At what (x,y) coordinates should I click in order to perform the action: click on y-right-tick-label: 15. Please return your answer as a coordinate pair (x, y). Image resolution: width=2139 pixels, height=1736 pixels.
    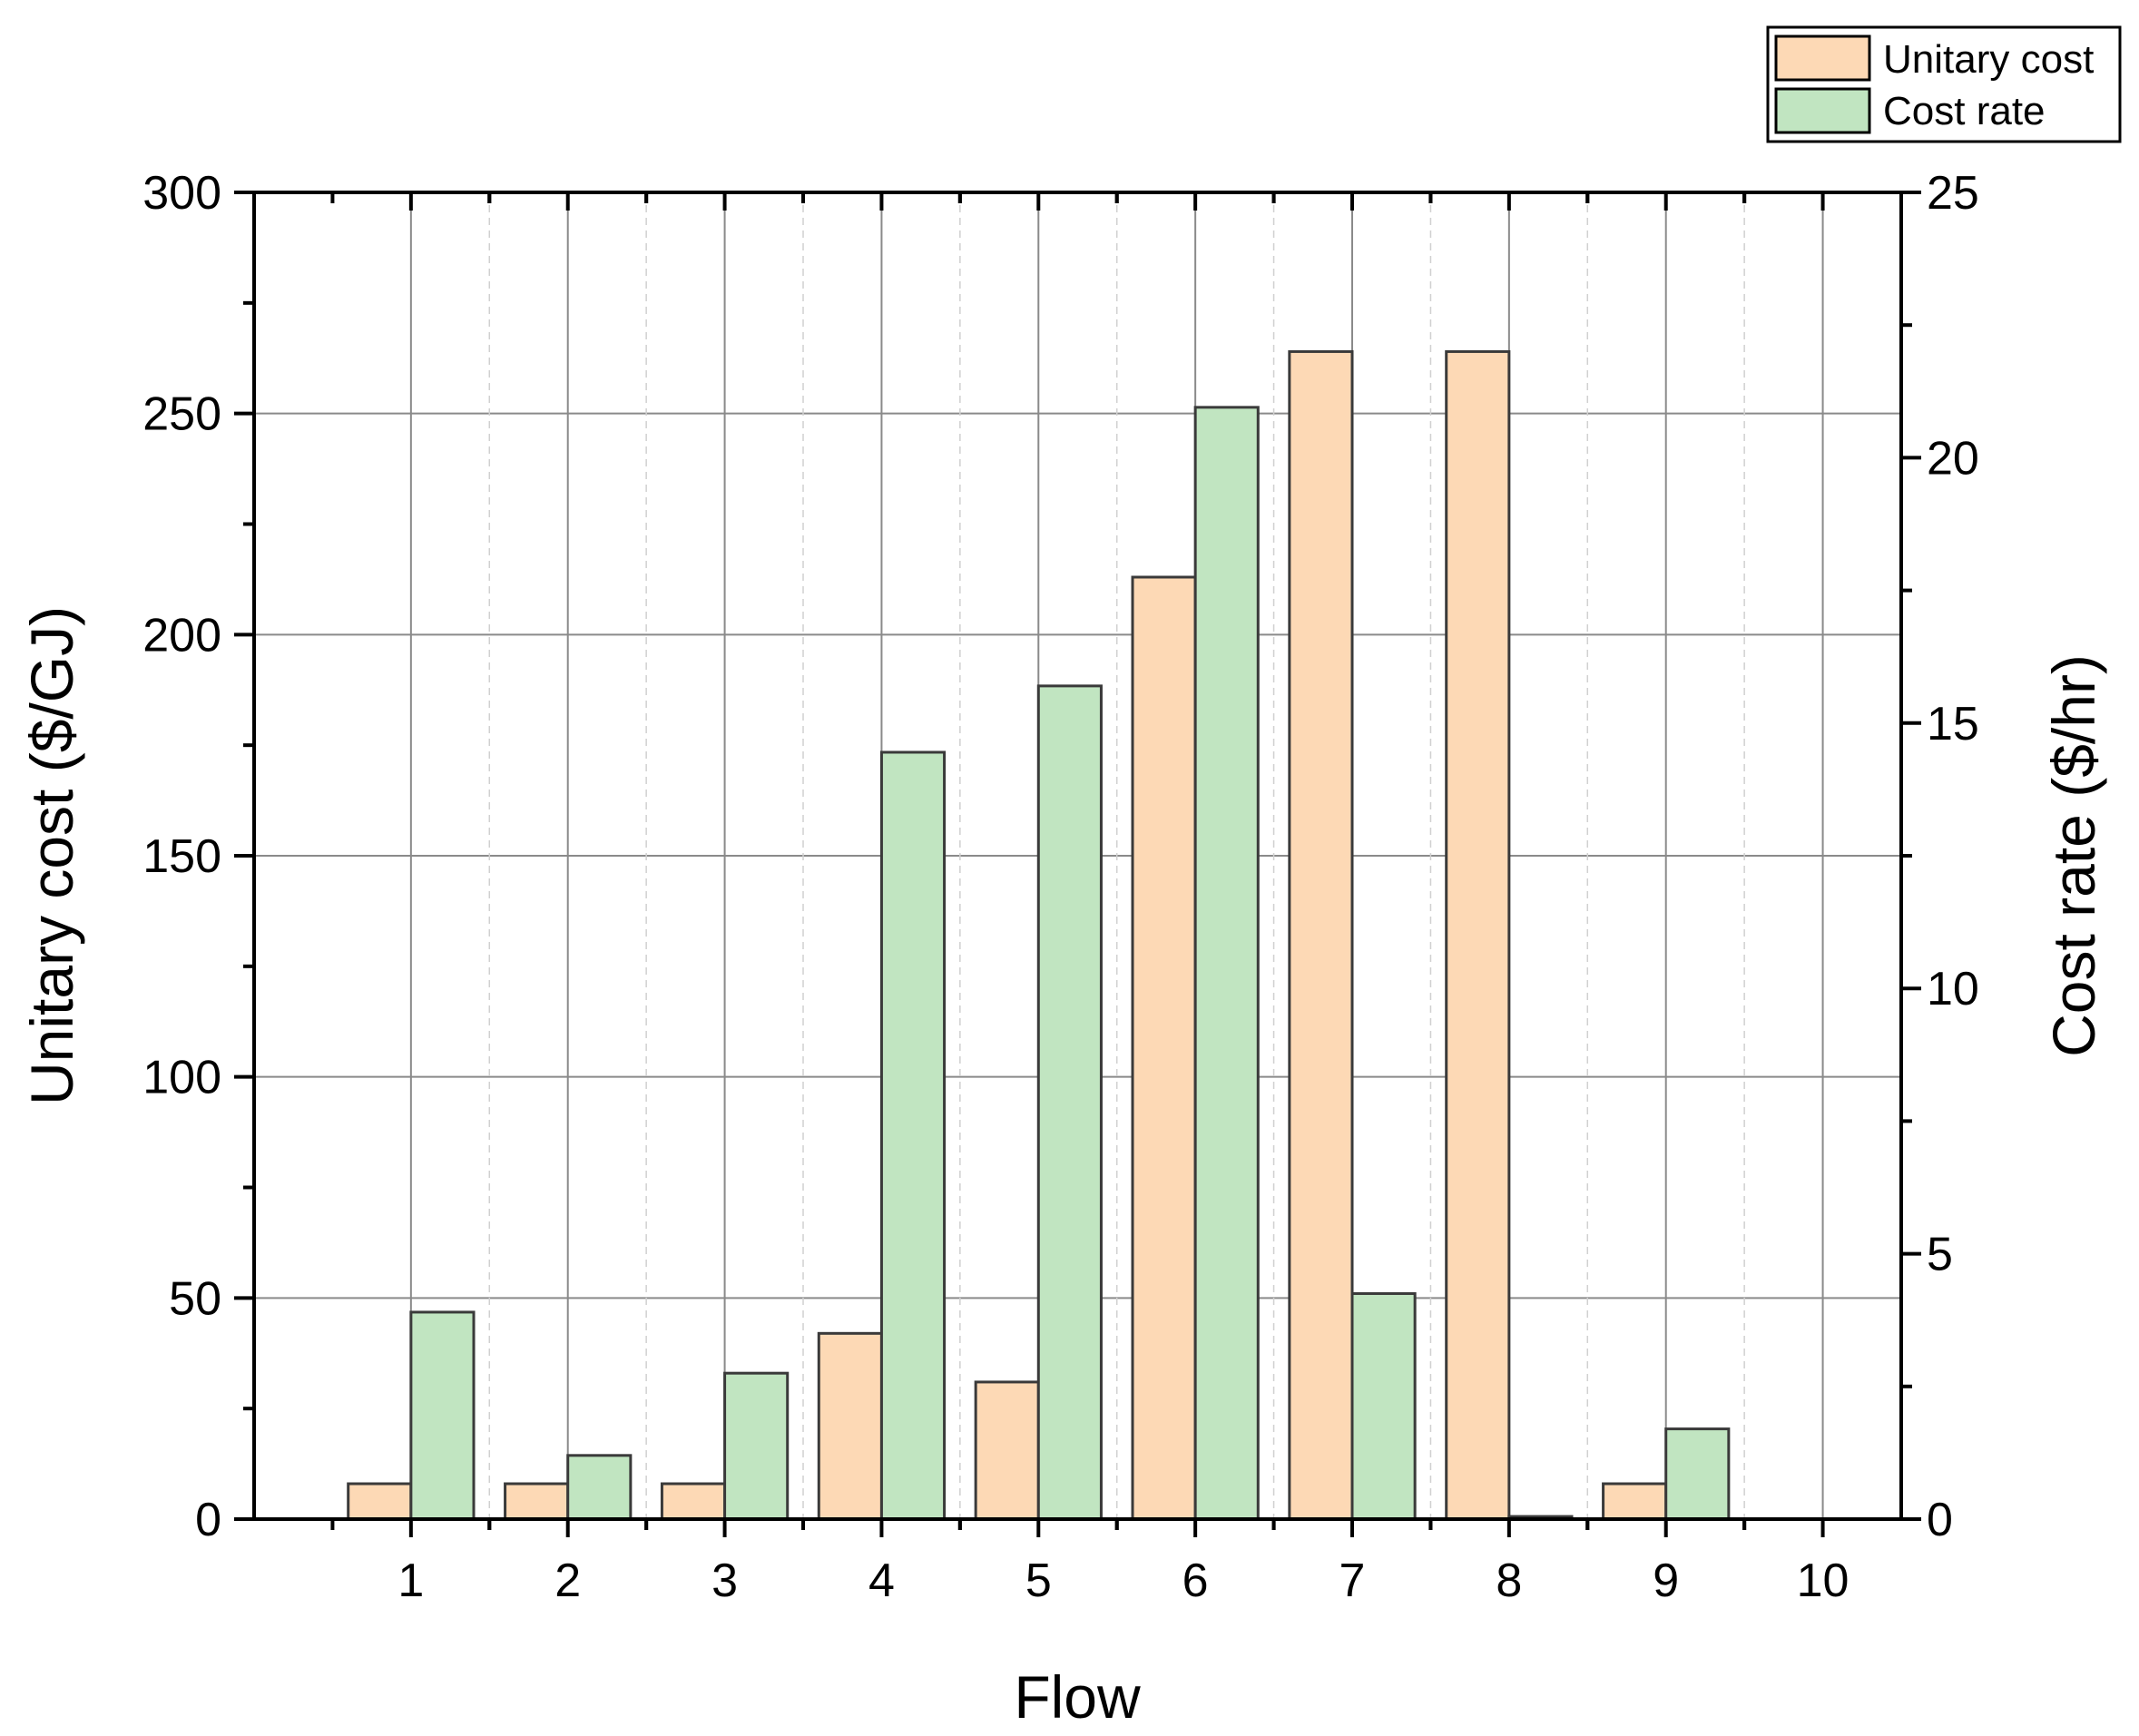
    Looking at the image, I should click on (1953, 724).